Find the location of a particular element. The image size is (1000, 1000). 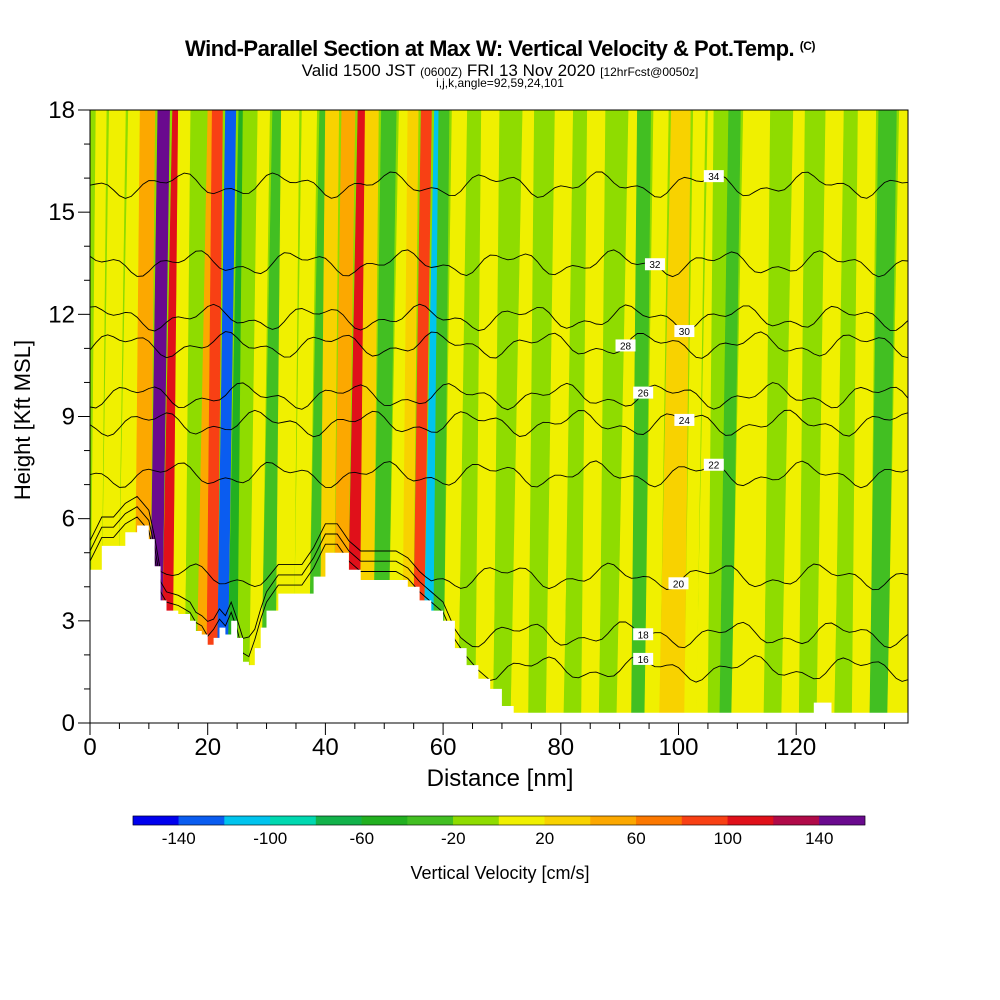

colorbar-tick-label: -20 is located at coordinates (453, 838).